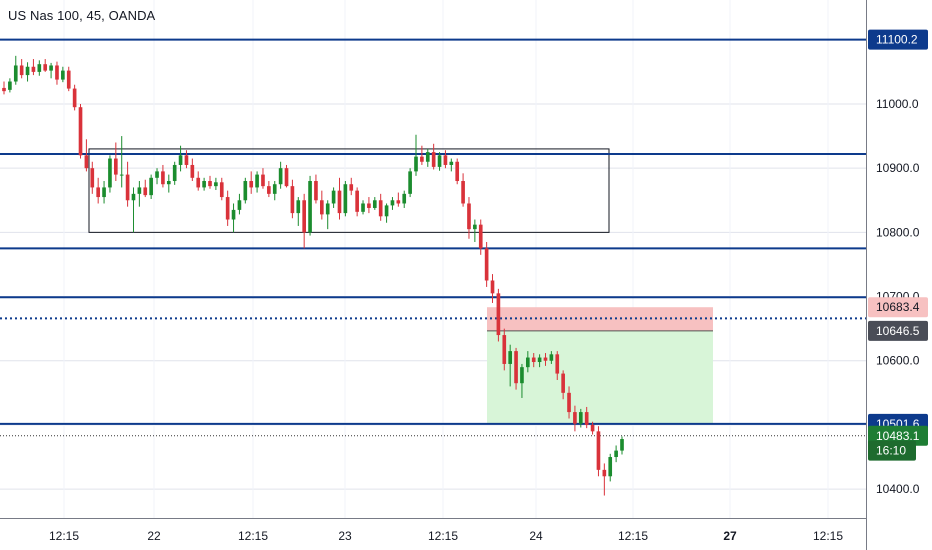  I want to click on price-tag-label: 10683.4, so click(898, 307).